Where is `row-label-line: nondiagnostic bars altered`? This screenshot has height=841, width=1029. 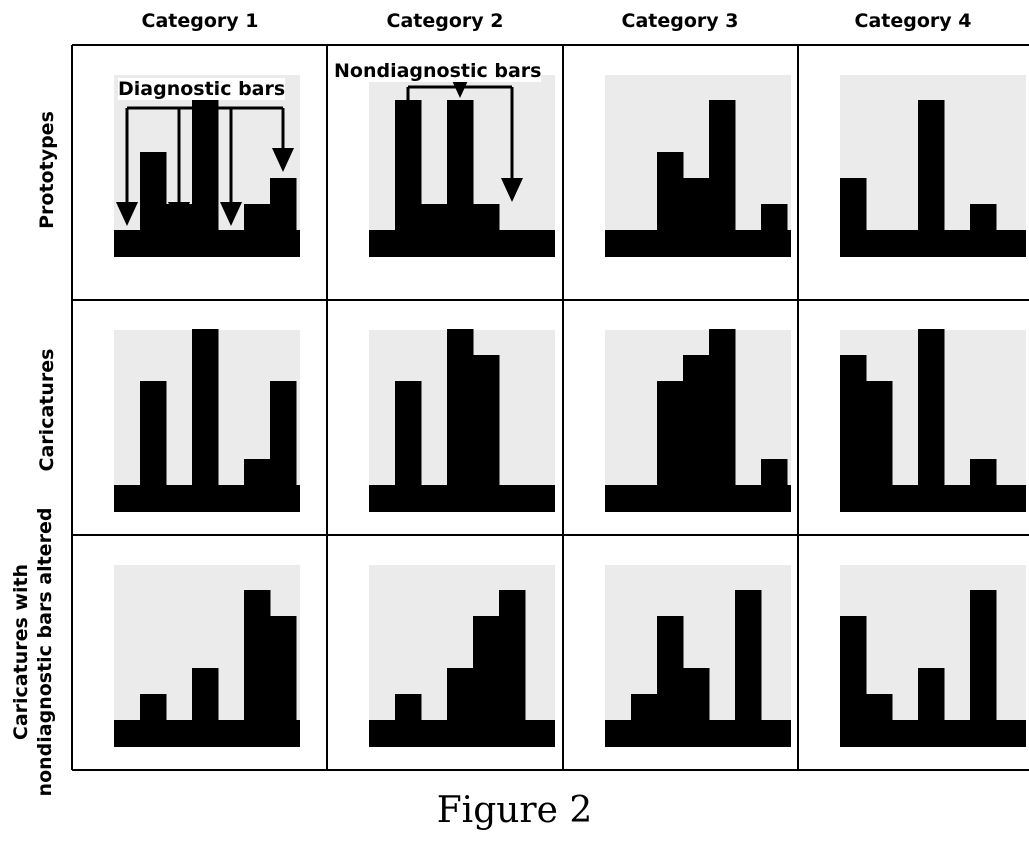
row-label-line: nondiagnostic bars altered is located at coordinates (45, 652).